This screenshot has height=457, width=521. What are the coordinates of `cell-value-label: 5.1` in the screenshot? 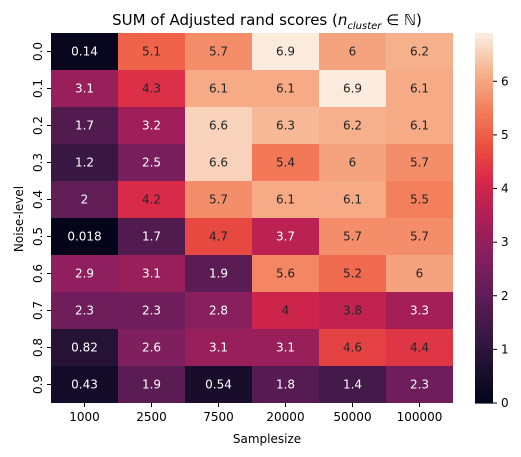 It's located at (151, 52).